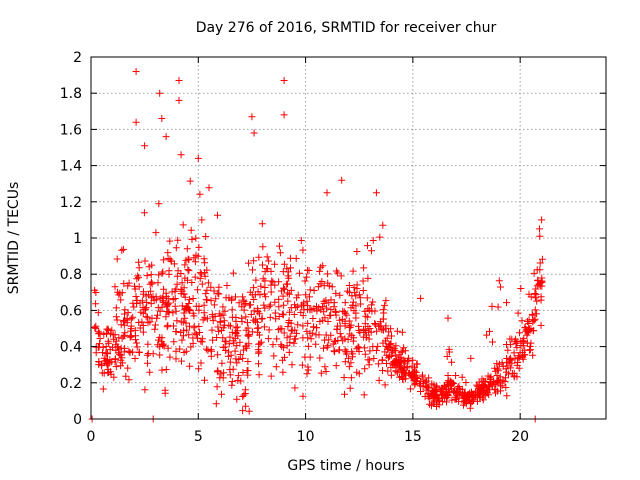 This screenshot has height=480, width=640. What do you see at coordinates (198, 437) in the screenshot?
I see `x-tick-label: 5` at bounding box center [198, 437].